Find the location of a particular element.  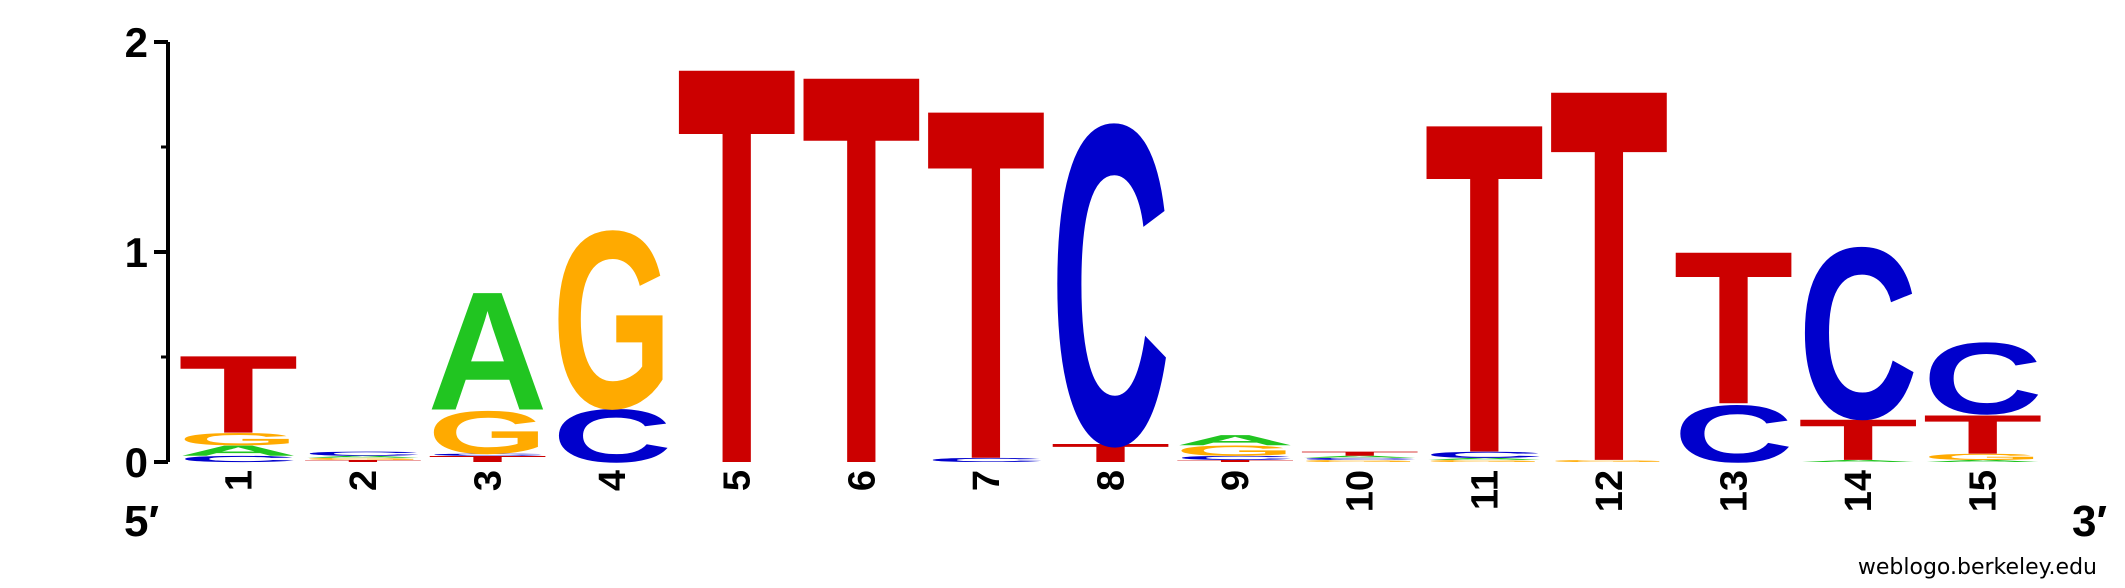

x-position-label: 14 is located at coordinates (1859, 491).